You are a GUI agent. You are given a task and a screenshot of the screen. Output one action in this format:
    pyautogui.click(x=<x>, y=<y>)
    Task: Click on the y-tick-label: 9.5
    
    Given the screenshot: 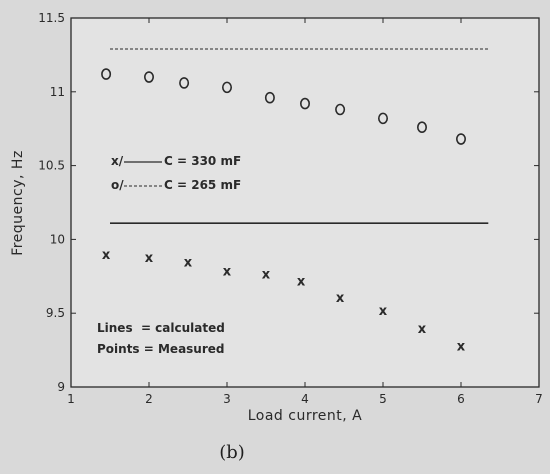 What is the action you would take?
    pyautogui.click(x=55, y=313)
    